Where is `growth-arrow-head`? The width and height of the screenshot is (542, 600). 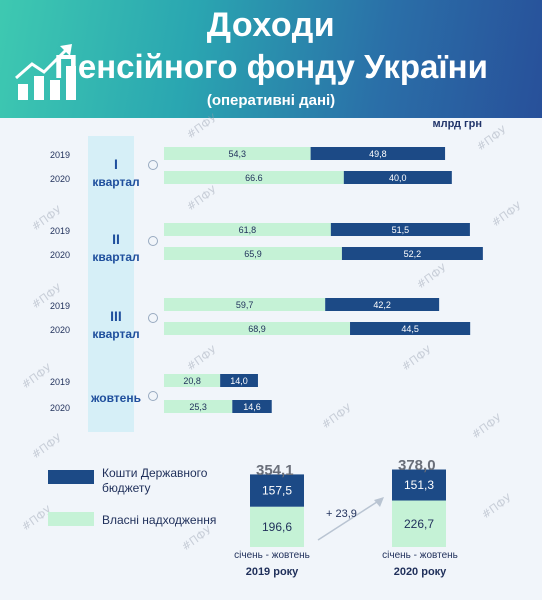
growth-arrow-head is located at coordinates (379, 502).